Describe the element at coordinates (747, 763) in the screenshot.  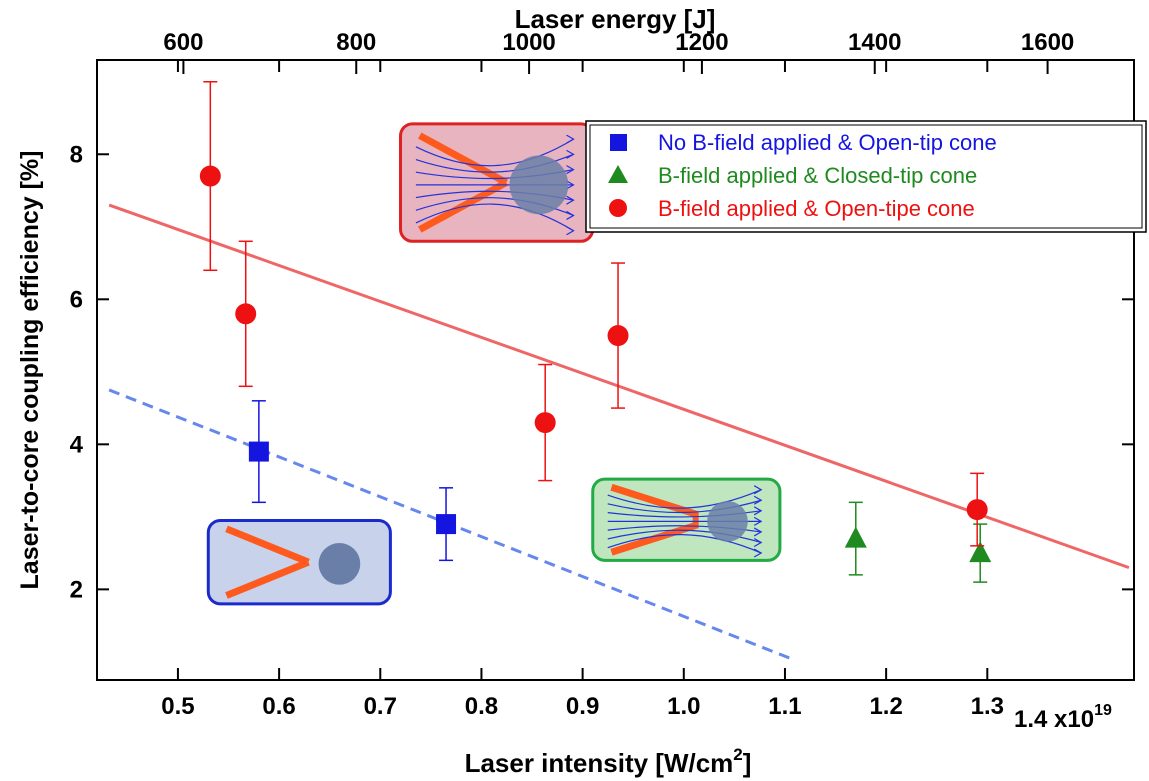
I see `x-axis-label-close: ]` at that location.